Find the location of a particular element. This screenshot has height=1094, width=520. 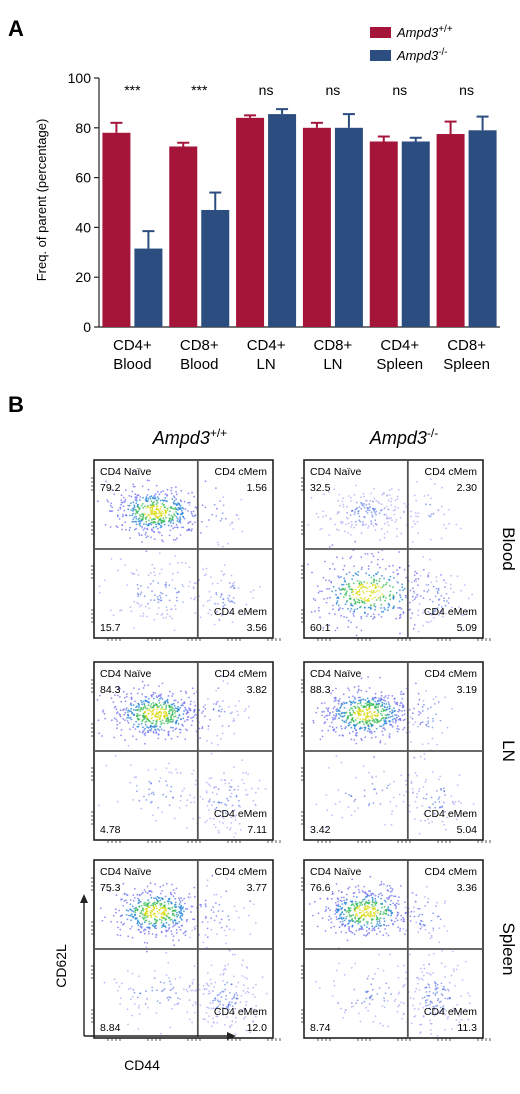

bar is located at coordinates (116, 229).